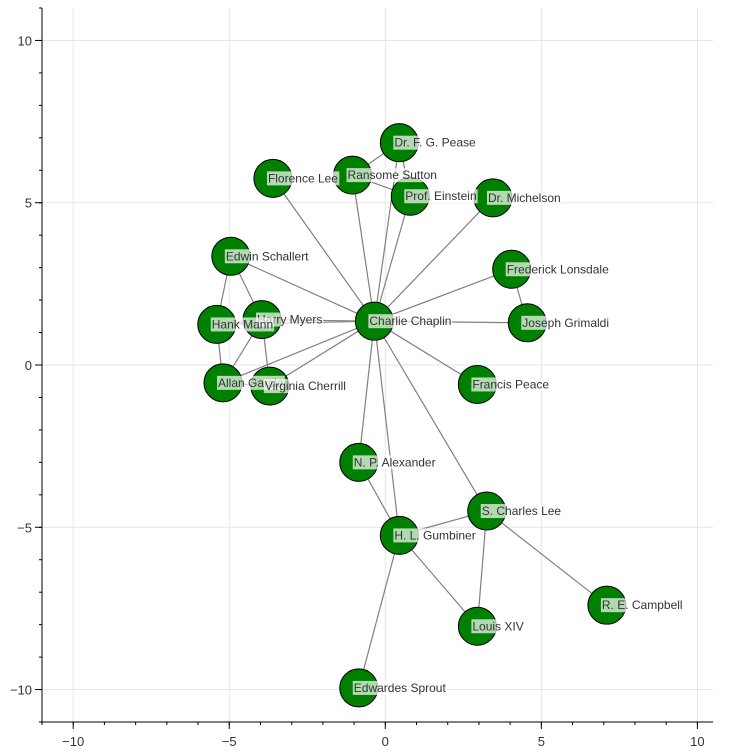  I want to click on node-label-text: N. P. Alexander, so click(395, 462).